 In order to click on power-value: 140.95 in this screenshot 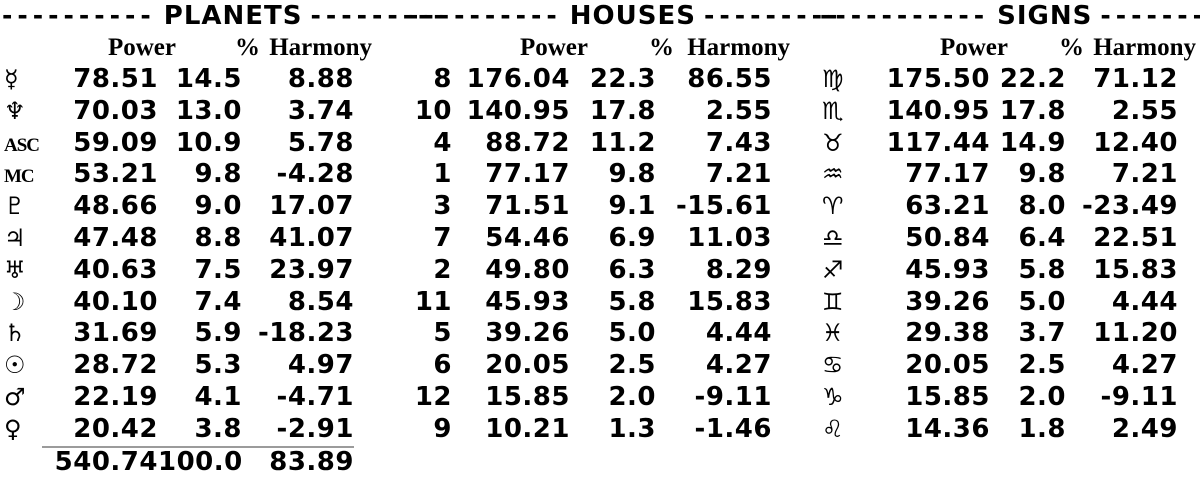, I will do `click(938, 110)`.